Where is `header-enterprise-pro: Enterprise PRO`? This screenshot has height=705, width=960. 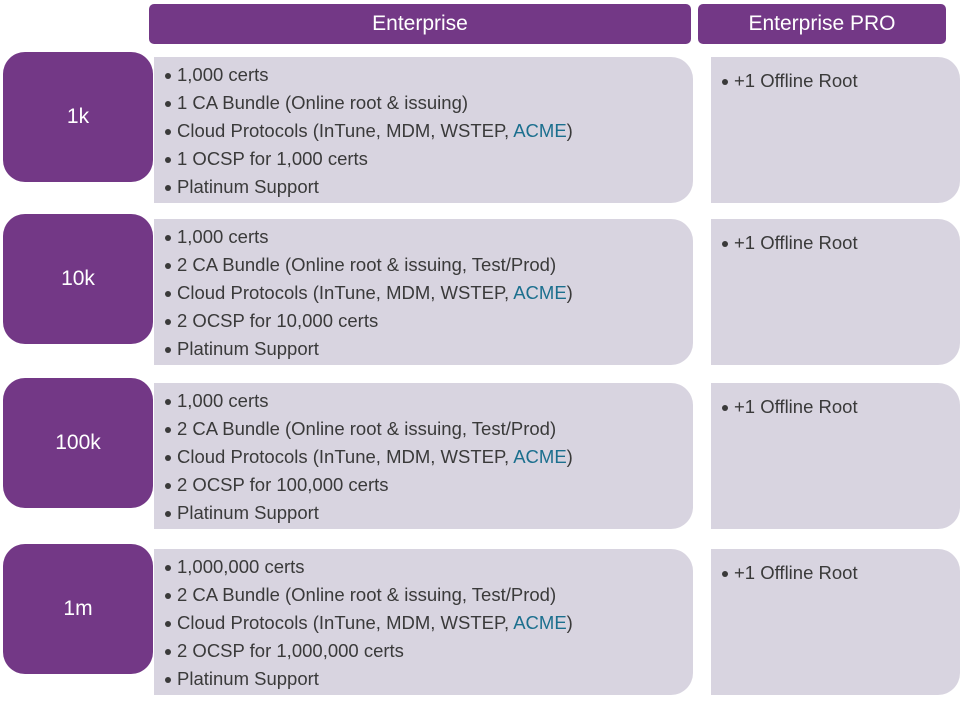 header-enterprise-pro: Enterprise PRO is located at coordinates (822, 24).